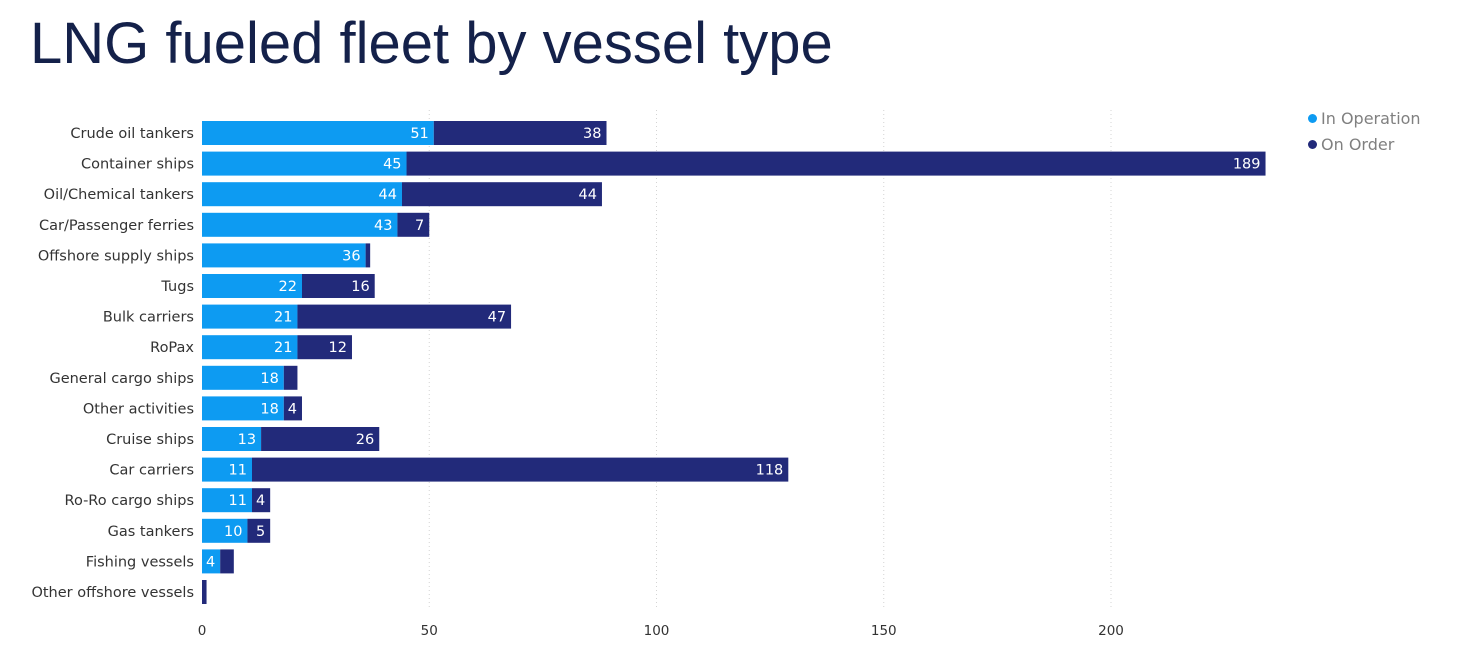 The height and width of the screenshot is (672, 1463). Describe the element at coordinates (392, 165) in the screenshot. I see `data-label-in-operation: 45` at that location.